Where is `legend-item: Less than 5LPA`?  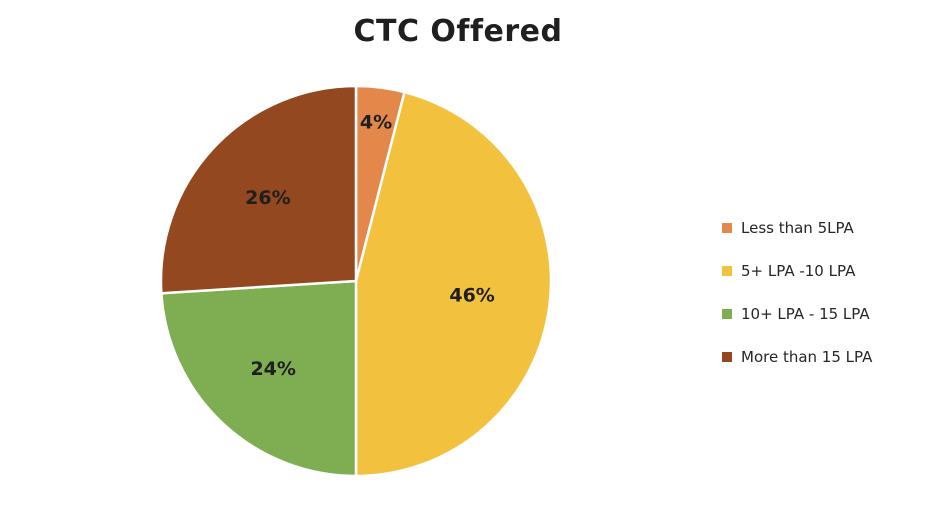
legend-item: Less than 5LPA is located at coordinates (827, 227).